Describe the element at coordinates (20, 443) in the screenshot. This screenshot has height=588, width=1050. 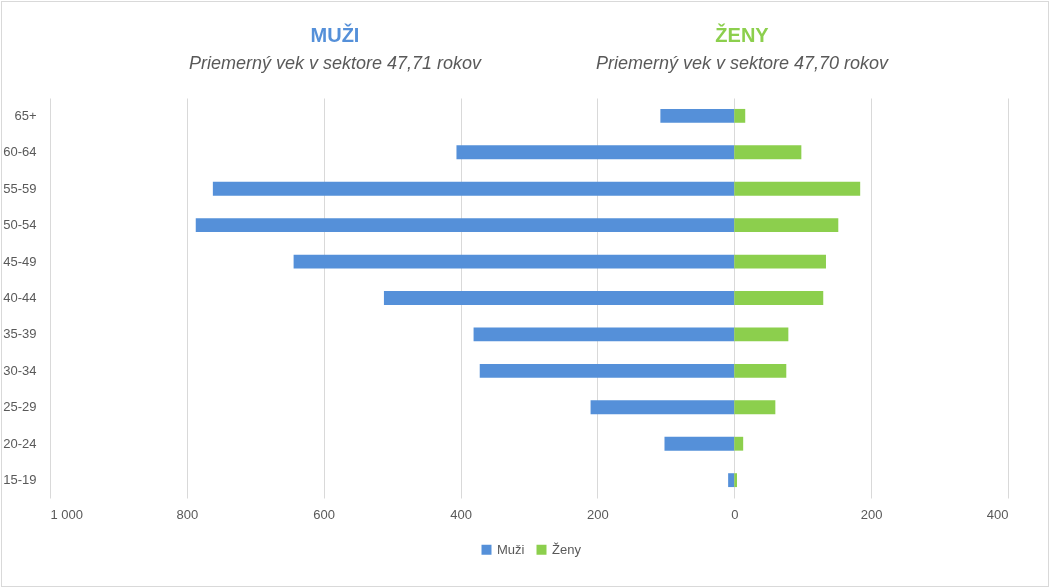
I see `y-tick-label: 20-24` at that location.